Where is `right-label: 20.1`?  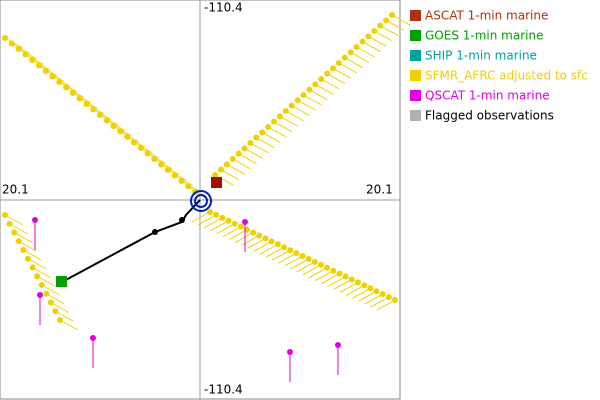 right-label: 20.1 is located at coordinates (379, 190).